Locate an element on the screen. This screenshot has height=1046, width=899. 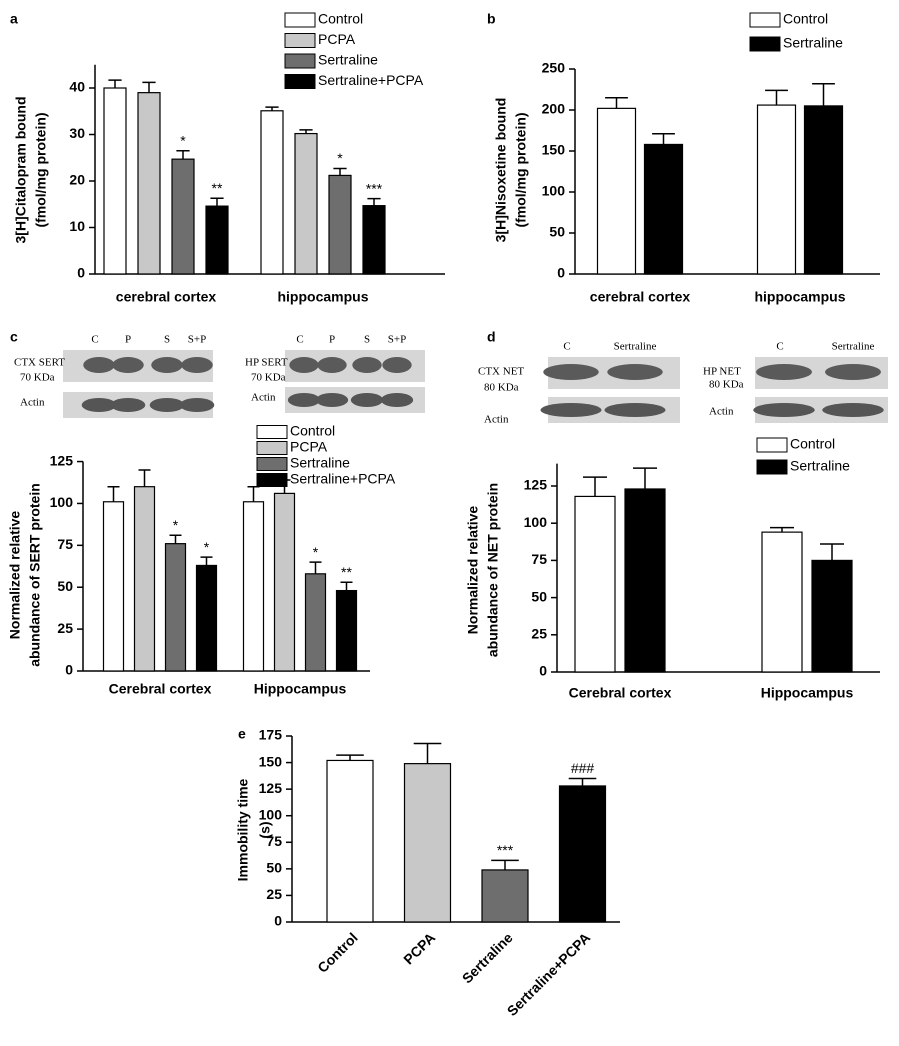
significance-label: *** is located at coordinates (374, 188).